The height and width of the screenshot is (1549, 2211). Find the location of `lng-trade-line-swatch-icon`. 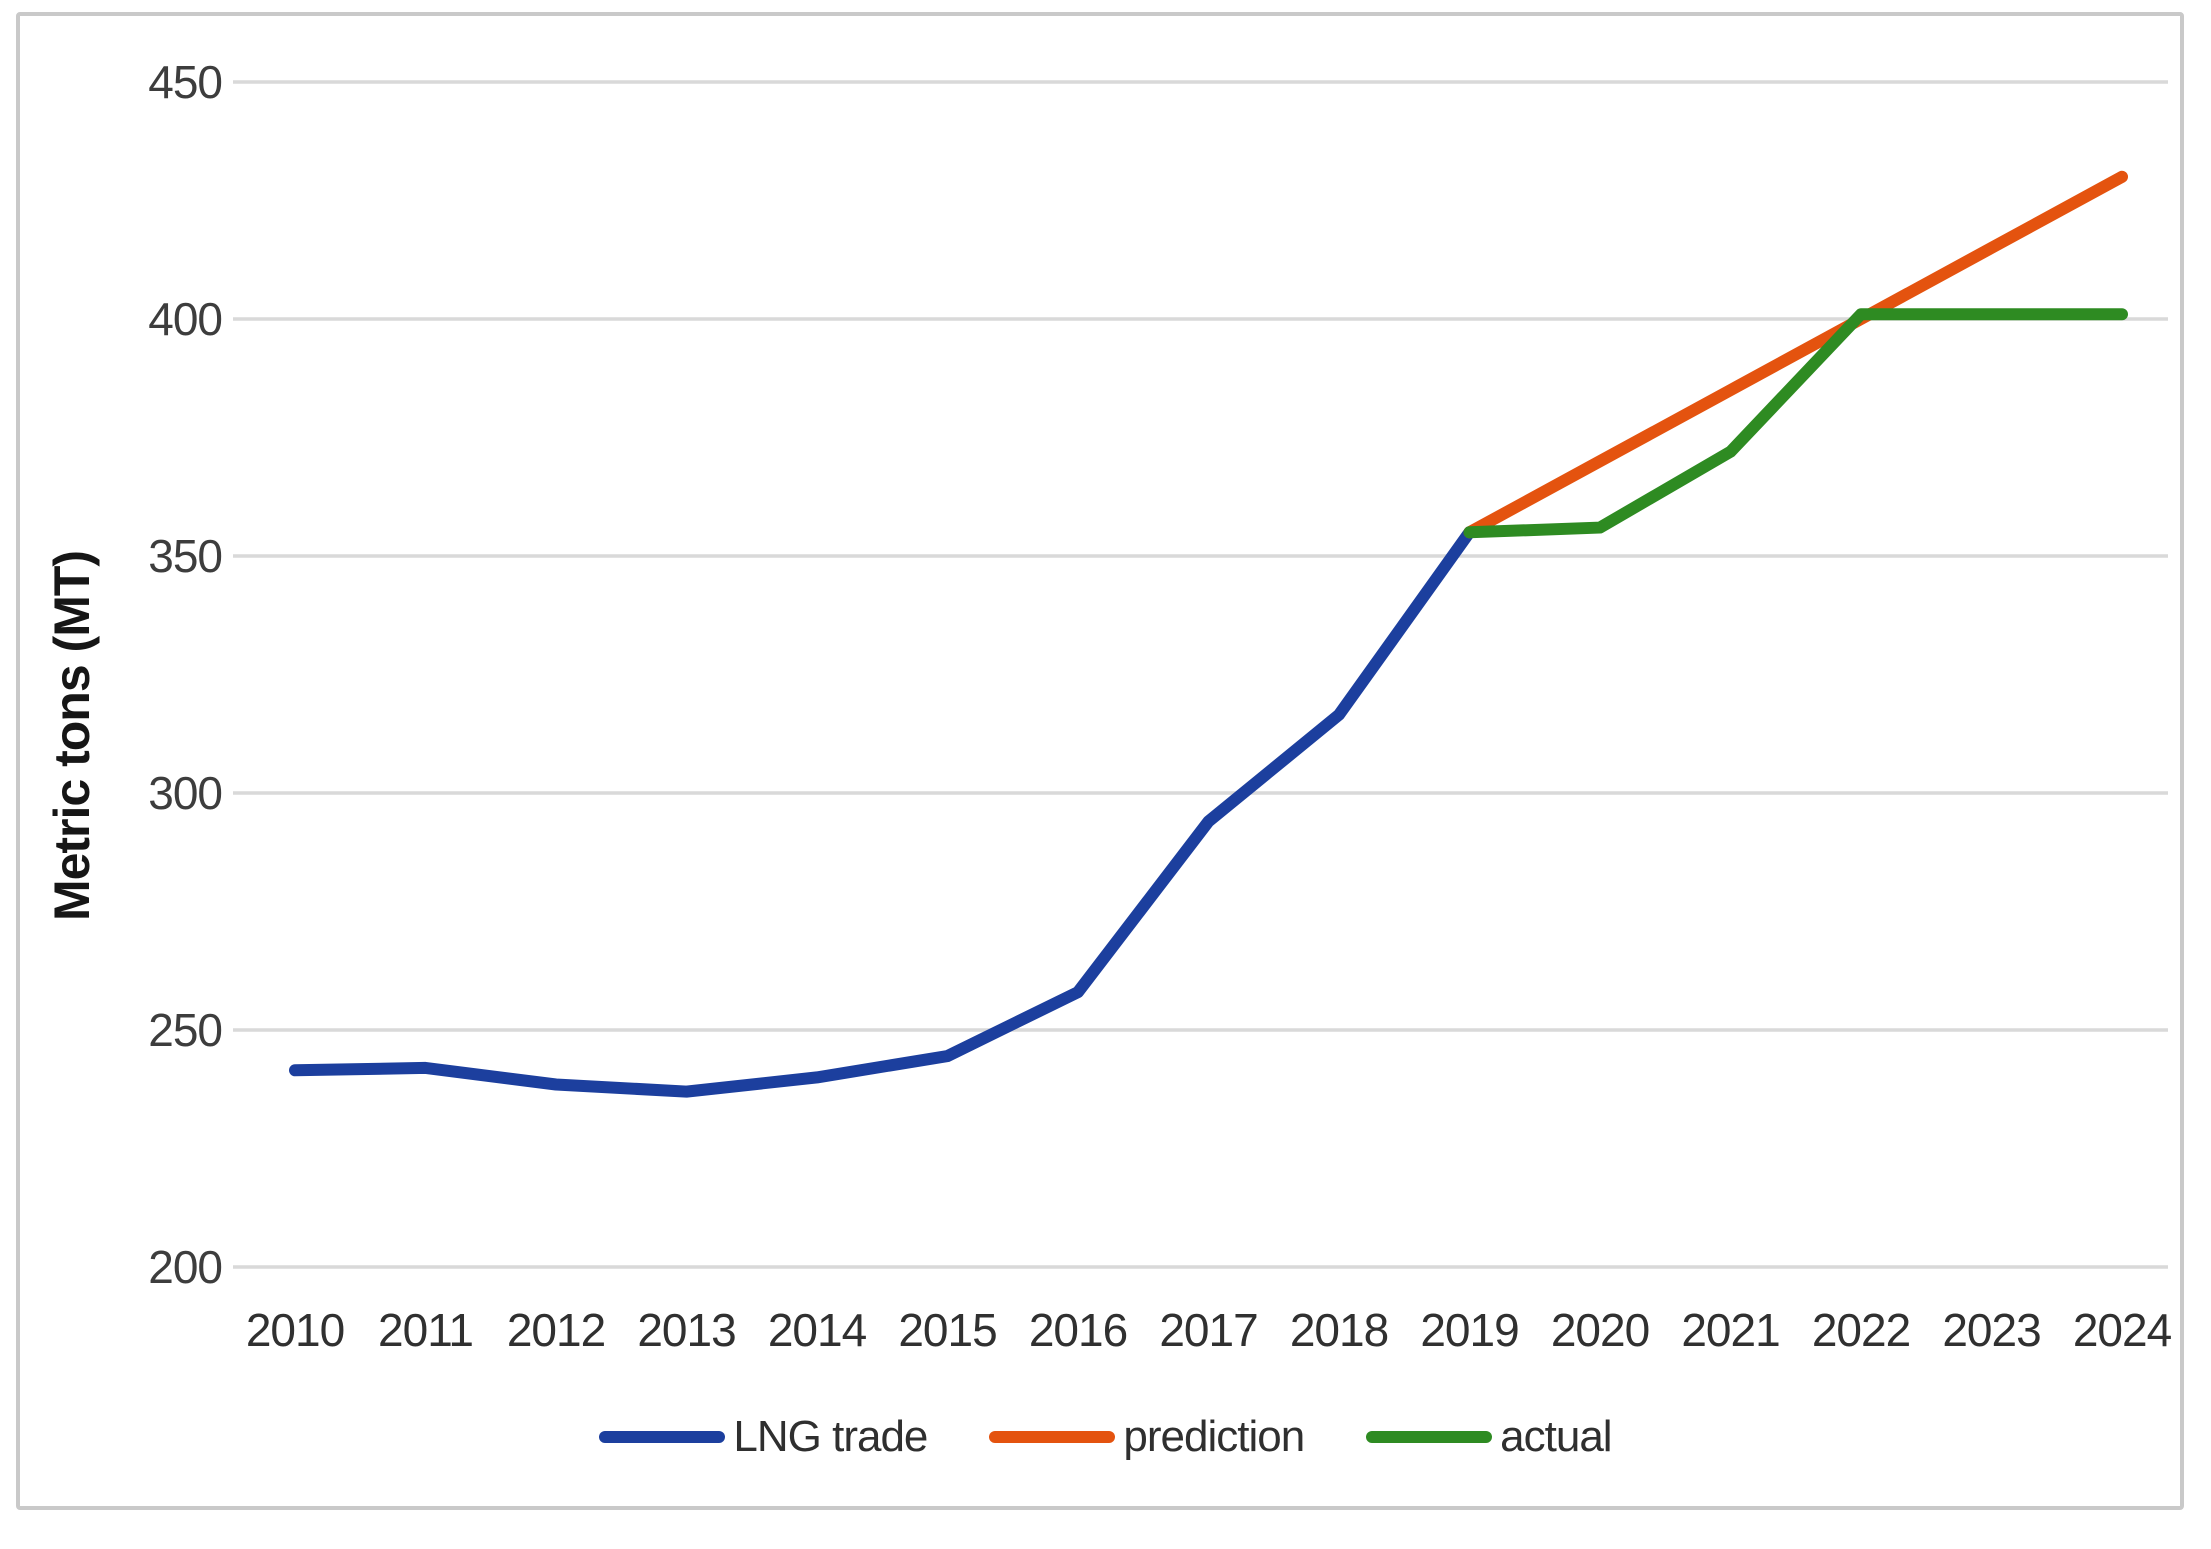

lng-trade-line-swatch-icon is located at coordinates (662, 1437).